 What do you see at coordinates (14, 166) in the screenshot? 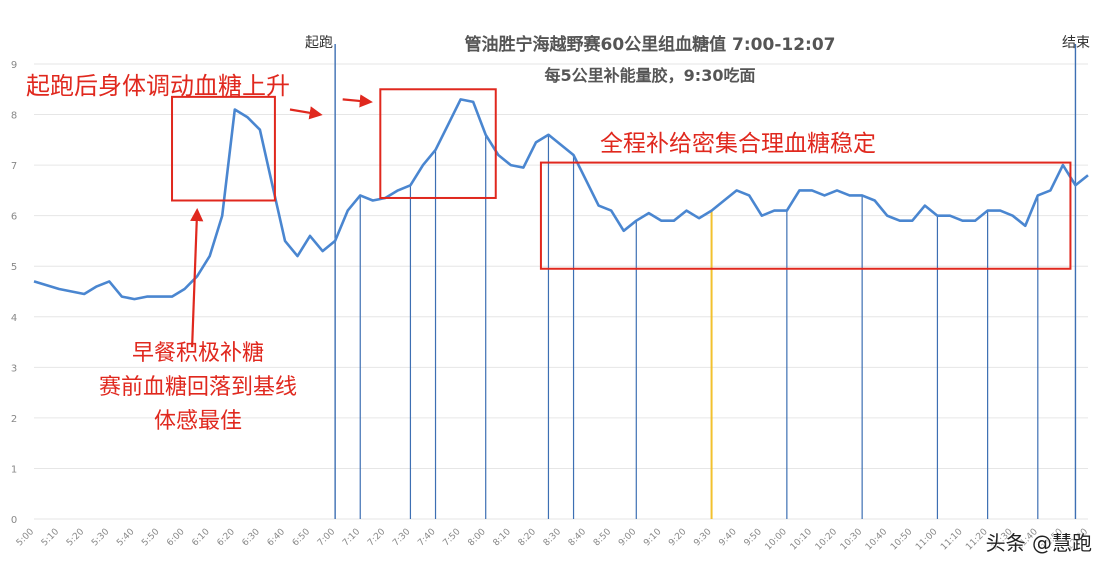
I see `y-tick-label: 7` at bounding box center [14, 166].